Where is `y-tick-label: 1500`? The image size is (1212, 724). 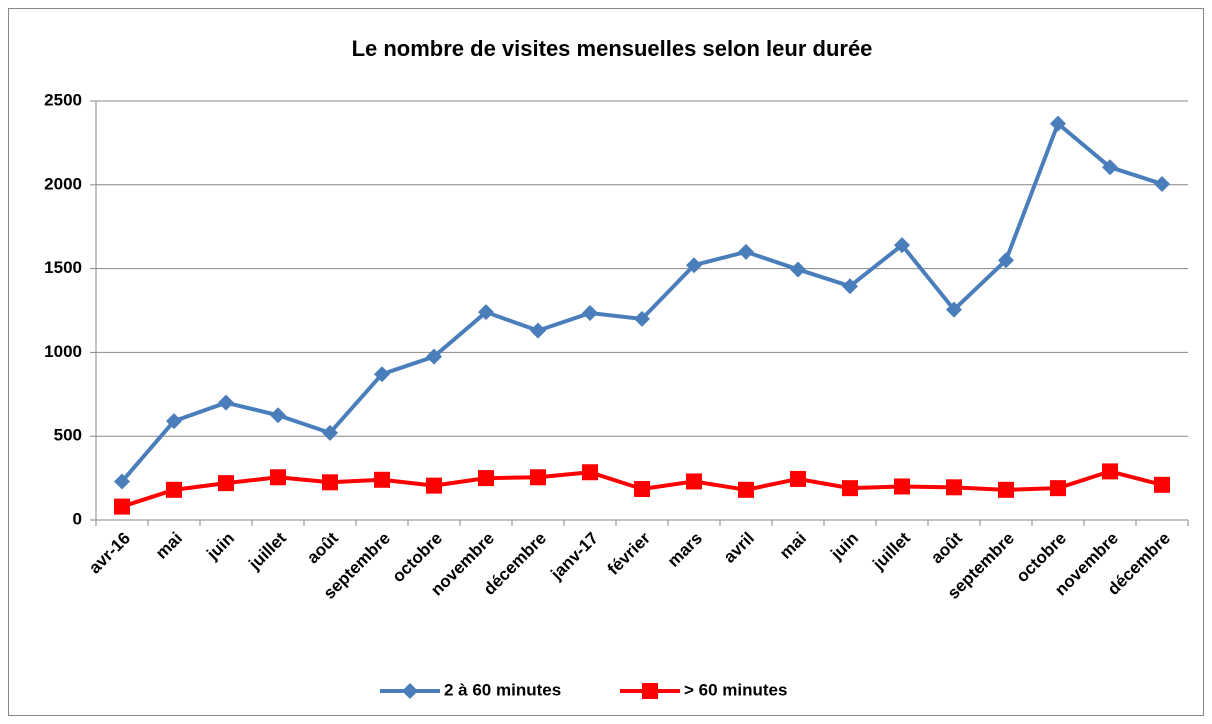
y-tick-label: 1500 is located at coordinates (63, 267).